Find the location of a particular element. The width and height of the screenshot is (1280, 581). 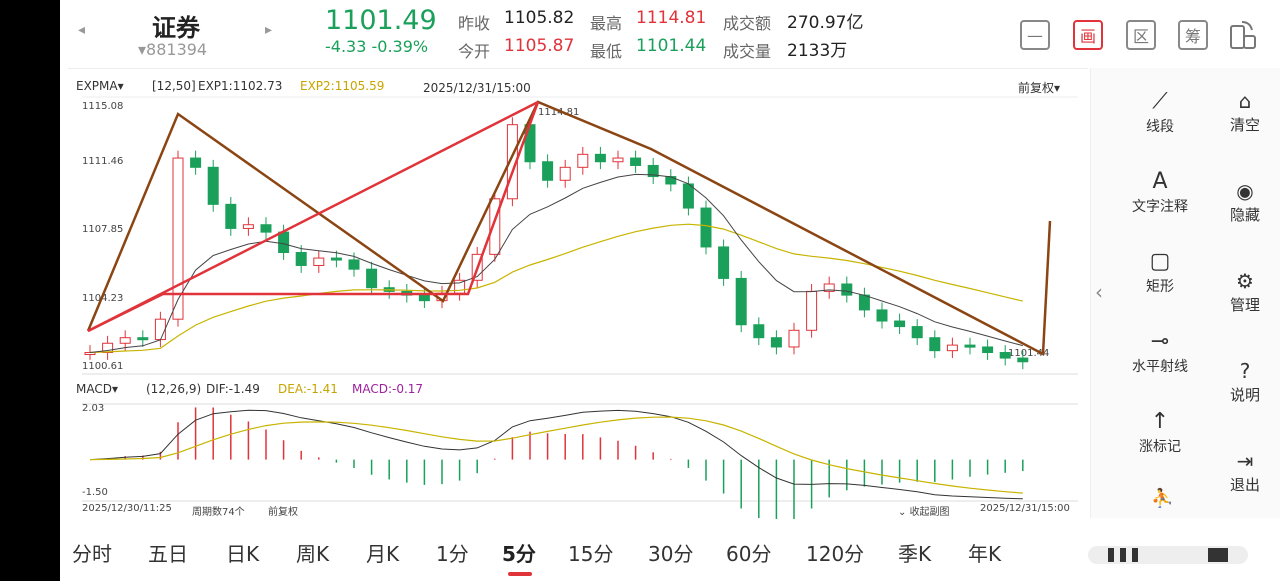

adjust-dropdown: 前复权▾ is located at coordinates (1039, 88).